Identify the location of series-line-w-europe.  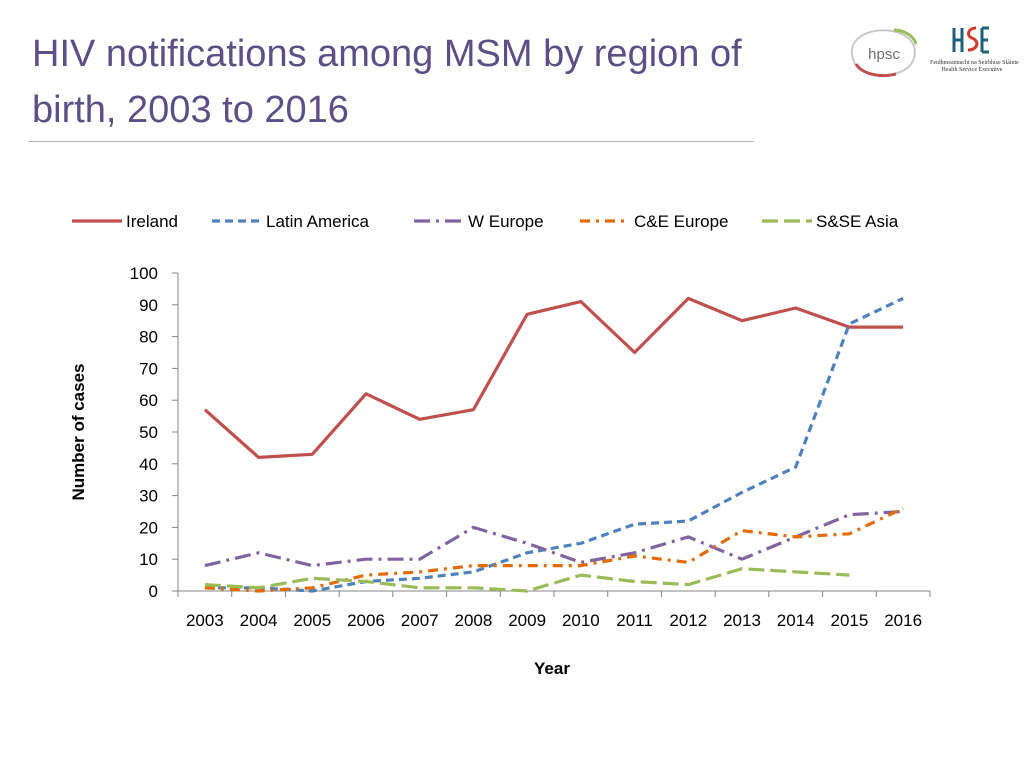
(554, 538).